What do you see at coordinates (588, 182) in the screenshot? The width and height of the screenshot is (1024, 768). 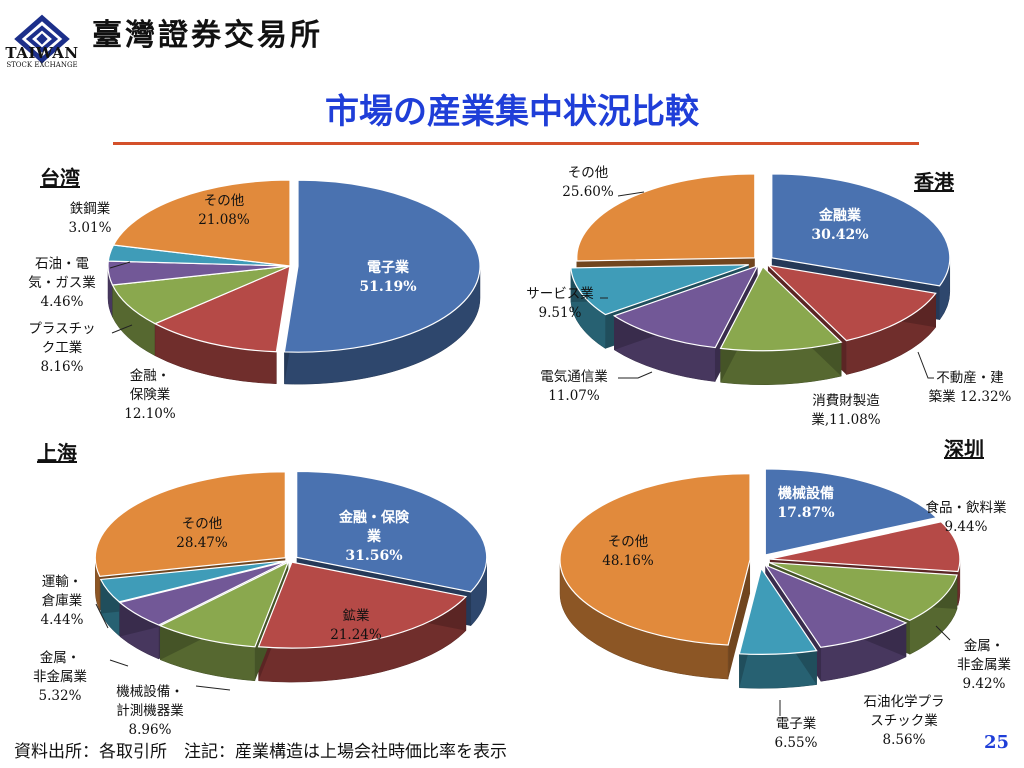 I see `slice-label-other: その他 25.60%` at bounding box center [588, 182].